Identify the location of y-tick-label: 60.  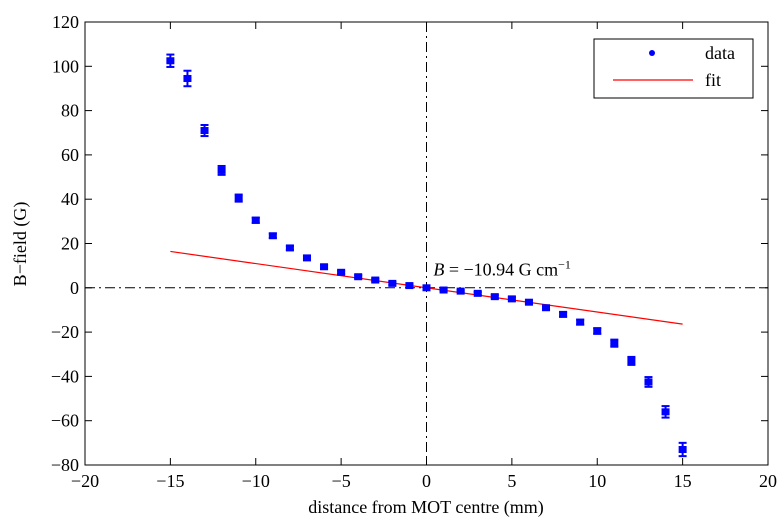
(70, 155).